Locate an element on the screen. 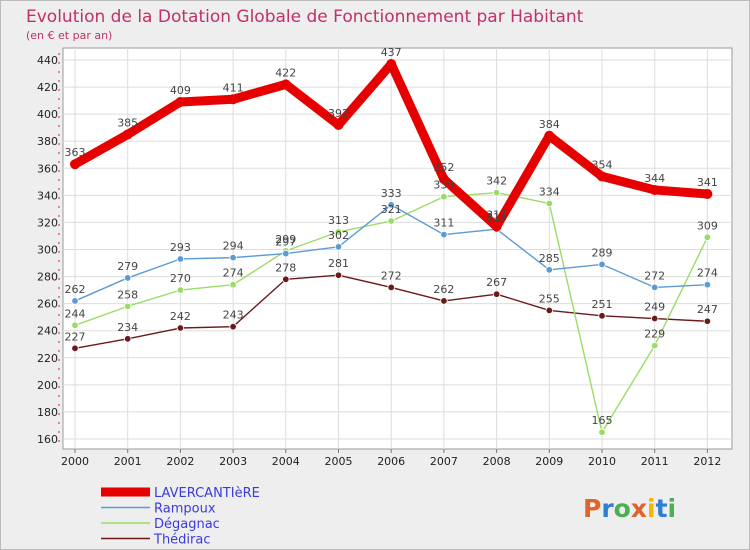 The image size is (750, 550). data-label: 255 is located at coordinates (549, 298).